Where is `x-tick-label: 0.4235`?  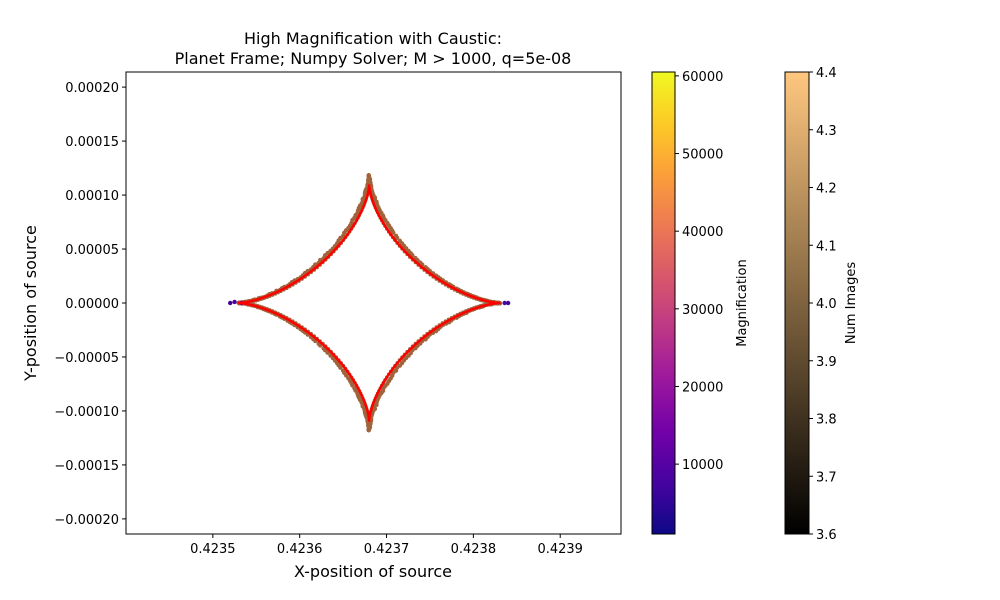 x-tick-label: 0.4235 is located at coordinates (213, 549).